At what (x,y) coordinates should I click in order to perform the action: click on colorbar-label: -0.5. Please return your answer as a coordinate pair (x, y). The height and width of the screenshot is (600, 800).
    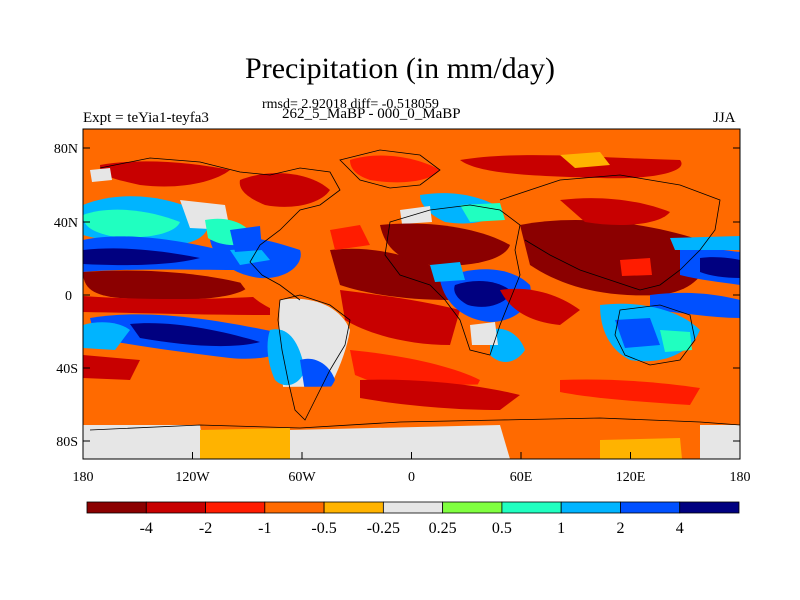
    Looking at the image, I should click on (323, 528).